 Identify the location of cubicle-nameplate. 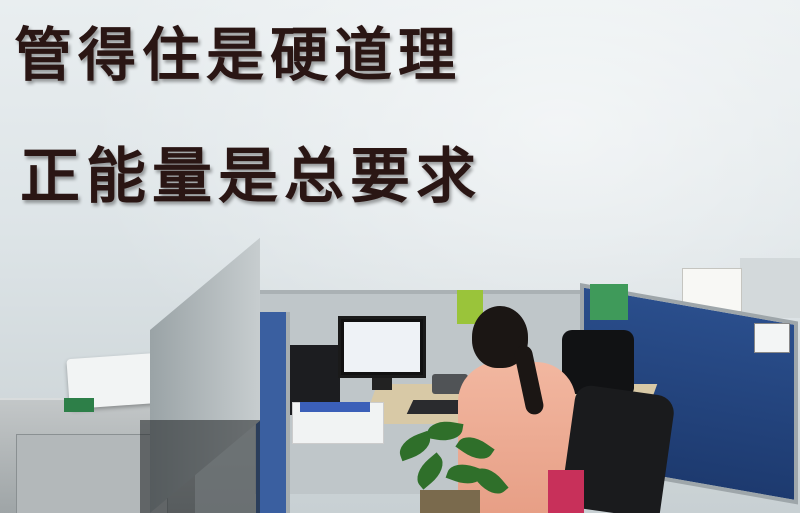
(772, 338).